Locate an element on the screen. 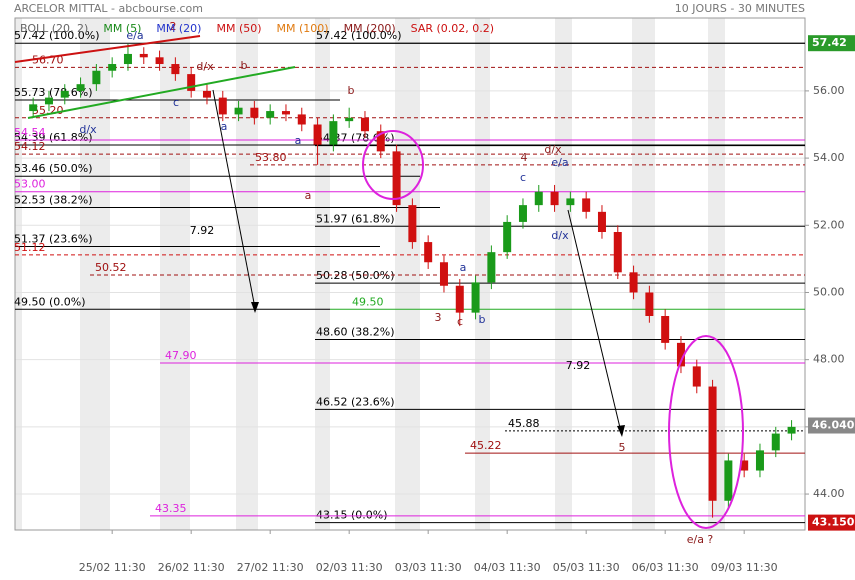  level-label: 52.53 (38.2%) is located at coordinates (53, 199).